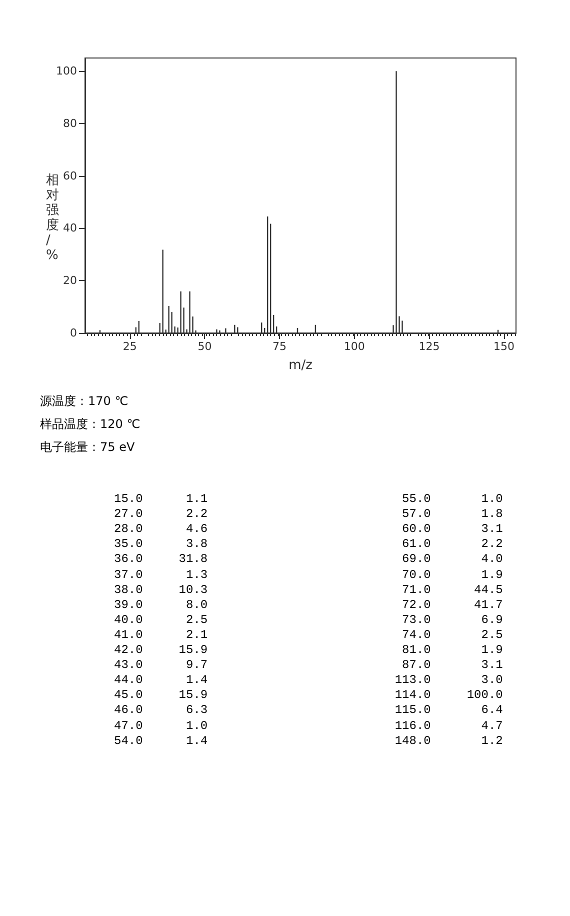 The width and height of the screenshot is (570, 916). Describe the element at coordinates (205, 346) in the screenshot. I see `x-tick-label: 50` at that location.